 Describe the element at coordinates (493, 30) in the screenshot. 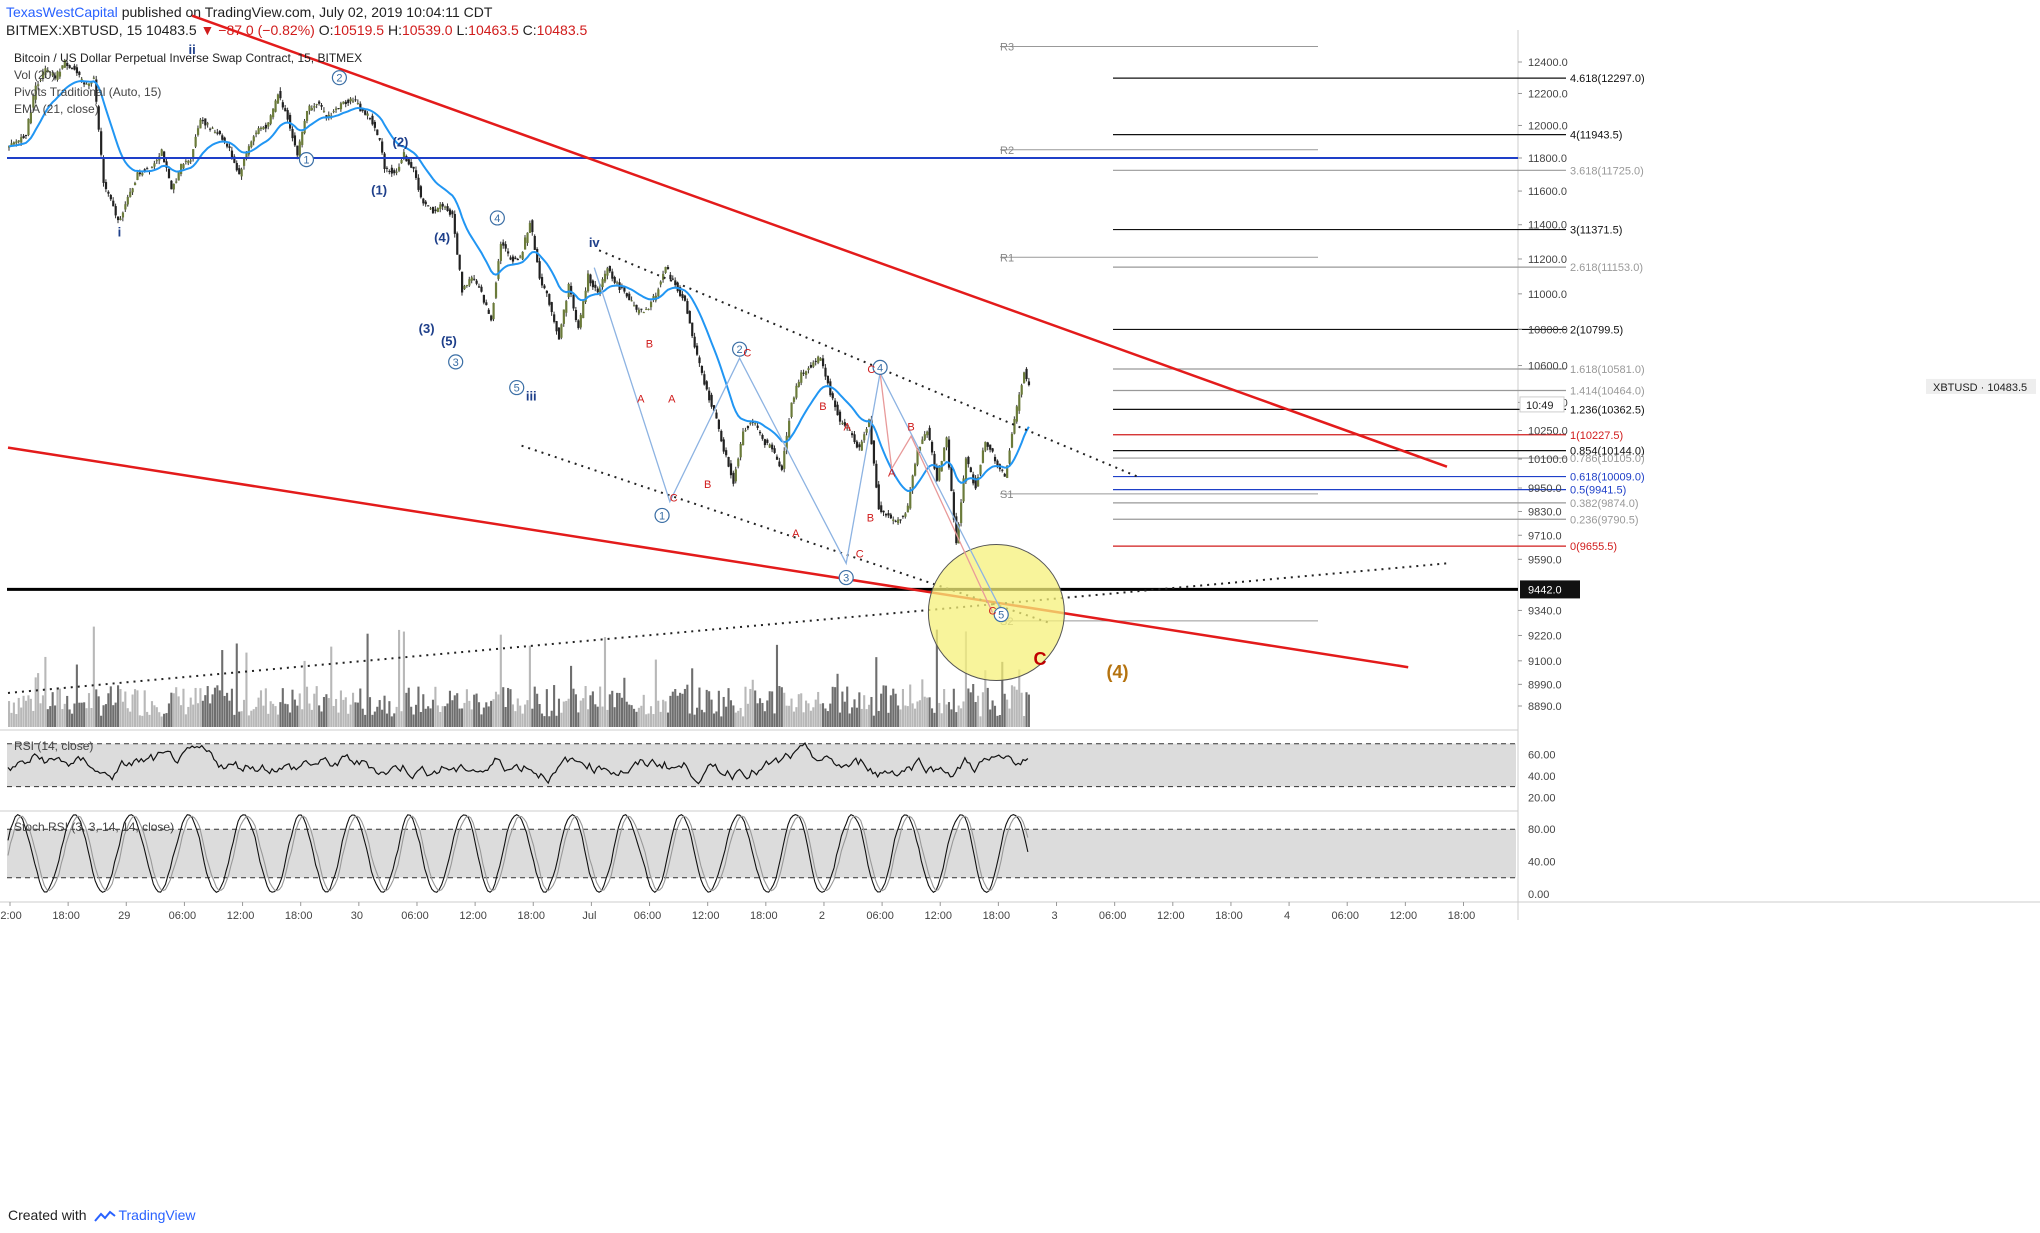

I see `low-value: 10463.5` at that location.